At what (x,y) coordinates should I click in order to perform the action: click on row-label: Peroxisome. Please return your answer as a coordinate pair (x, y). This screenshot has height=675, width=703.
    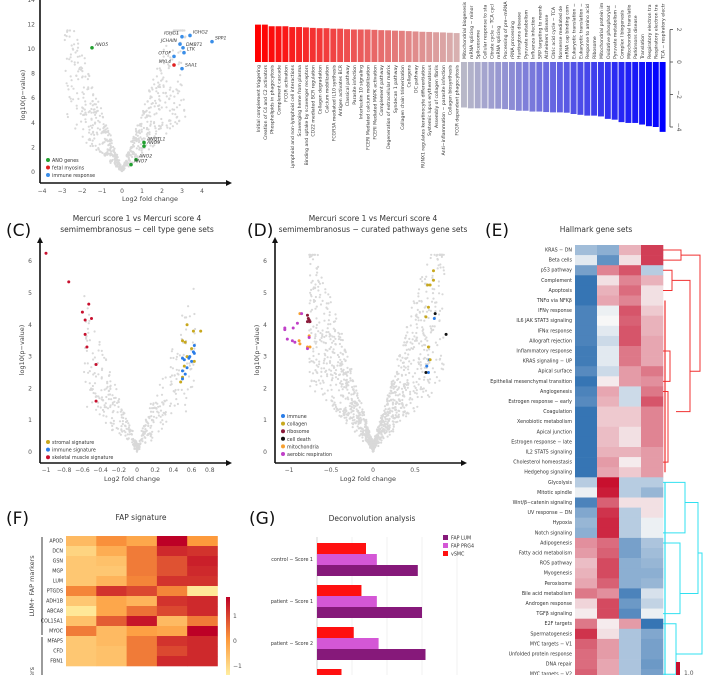
    Looking at the image, I should click on (558, 584).